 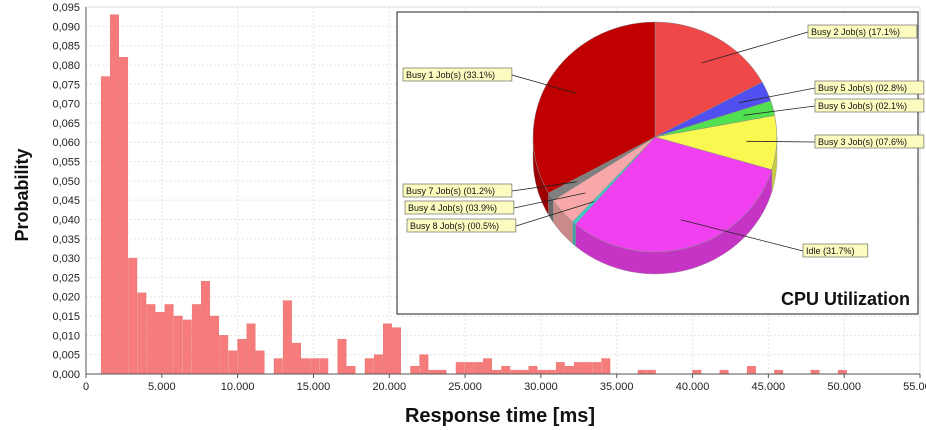 I want to click on pie-side-wall, so click(x=574, y=234).